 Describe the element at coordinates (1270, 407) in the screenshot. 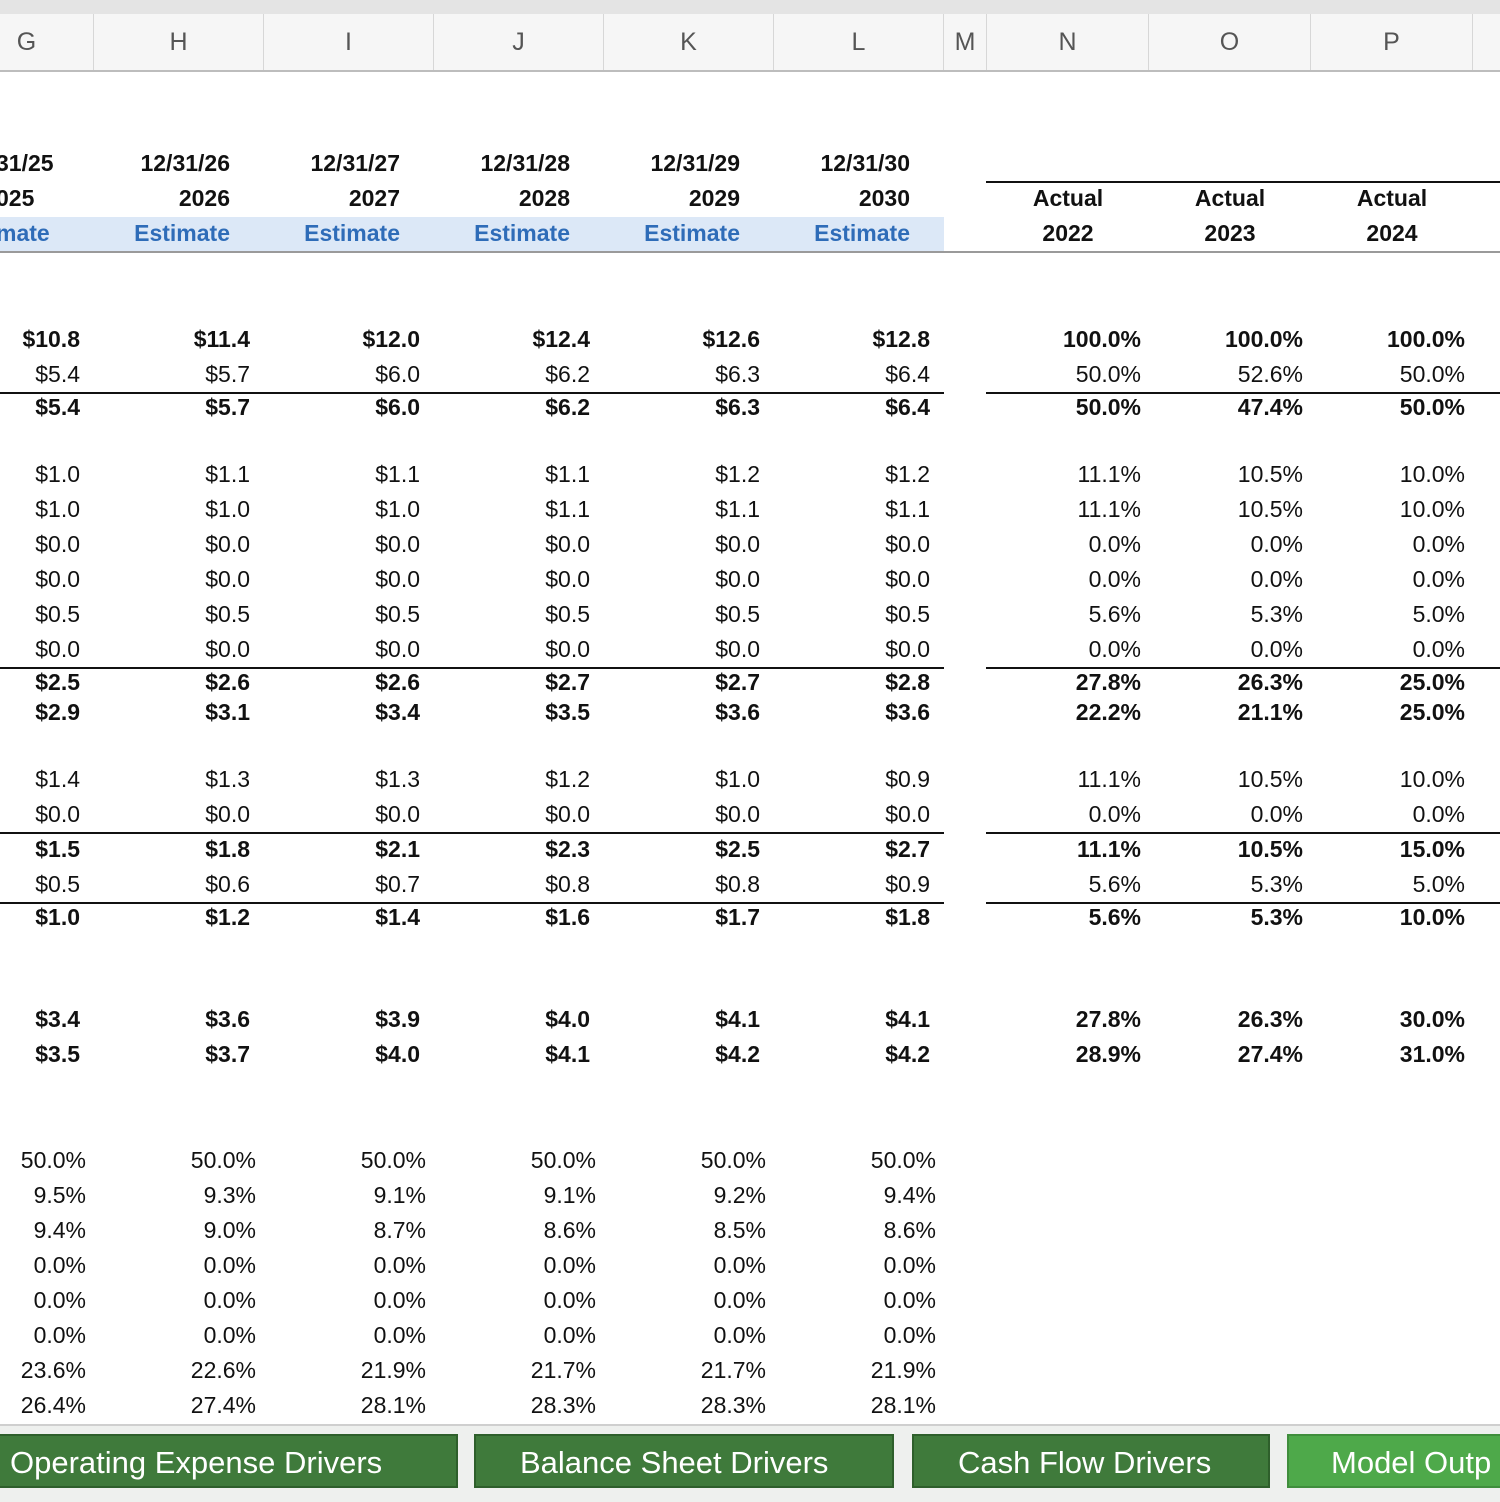

I see `percent-cell: 47.4%` at that location.